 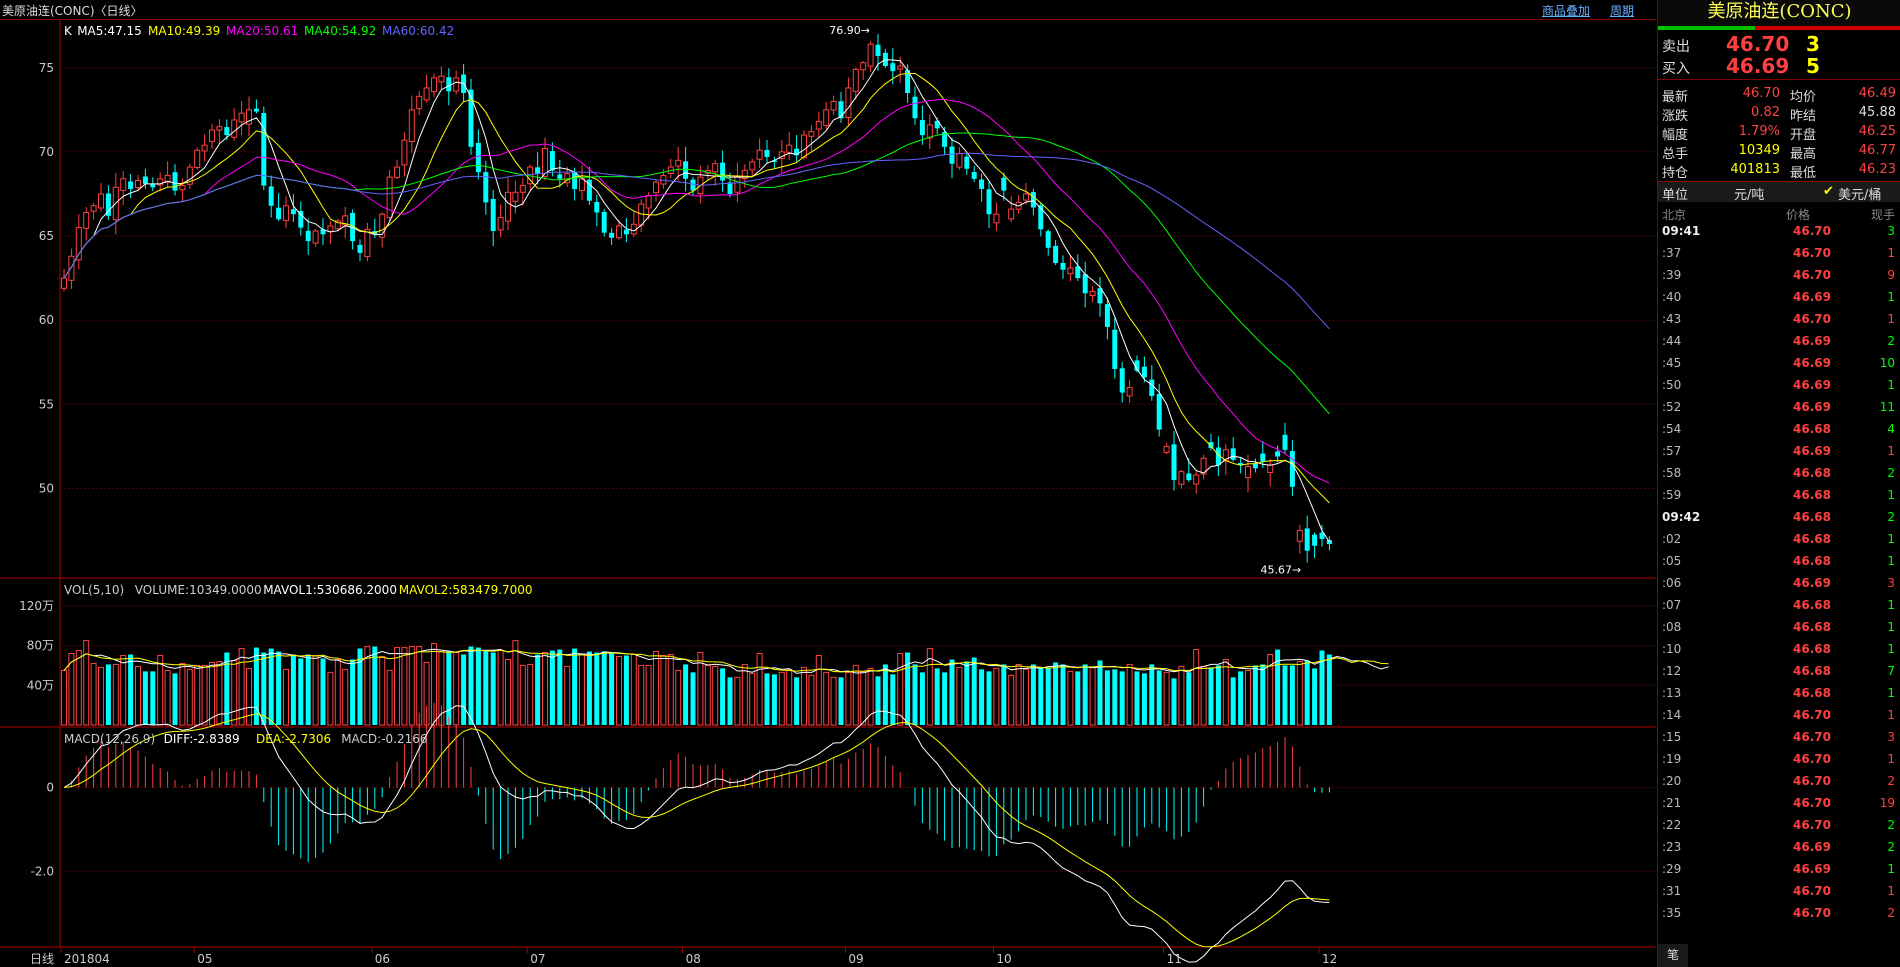 What do you see at coordinates (1779, 13) in the screenshot?
I see `instrument-name: 美原油连(CONC)` at bounding box center [1779, 13].